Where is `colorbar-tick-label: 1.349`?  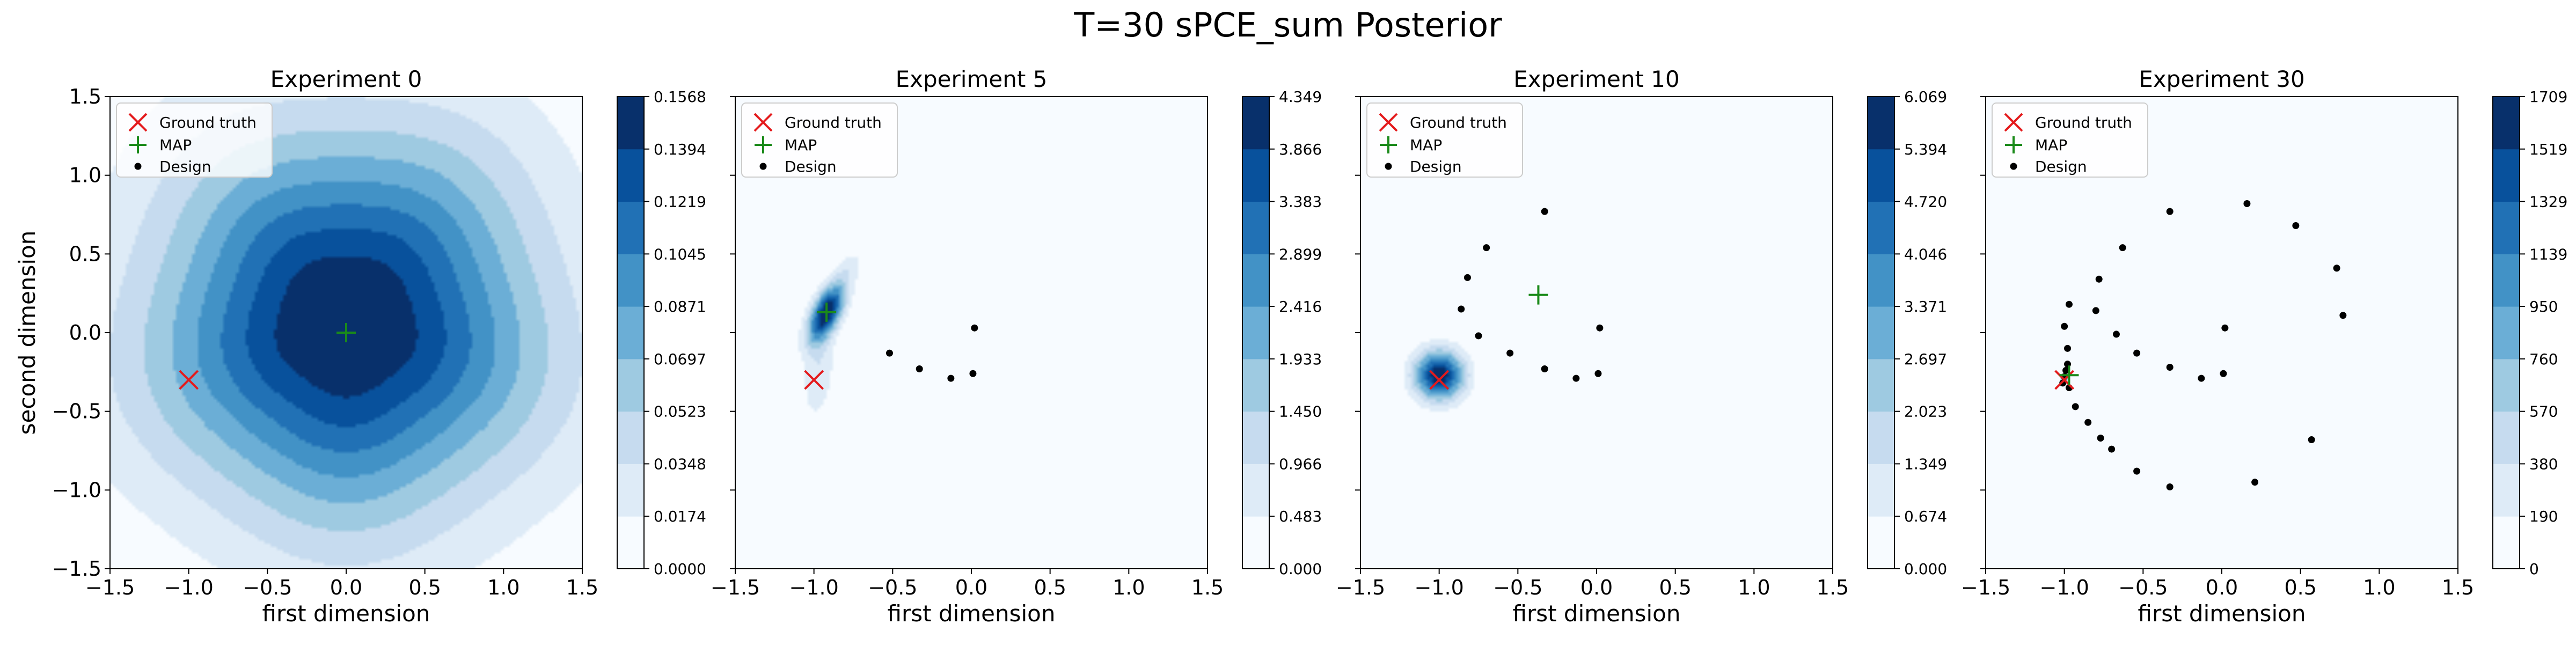
colorbar-tick-label: 1.349 is located at coordinates (1925, 464).